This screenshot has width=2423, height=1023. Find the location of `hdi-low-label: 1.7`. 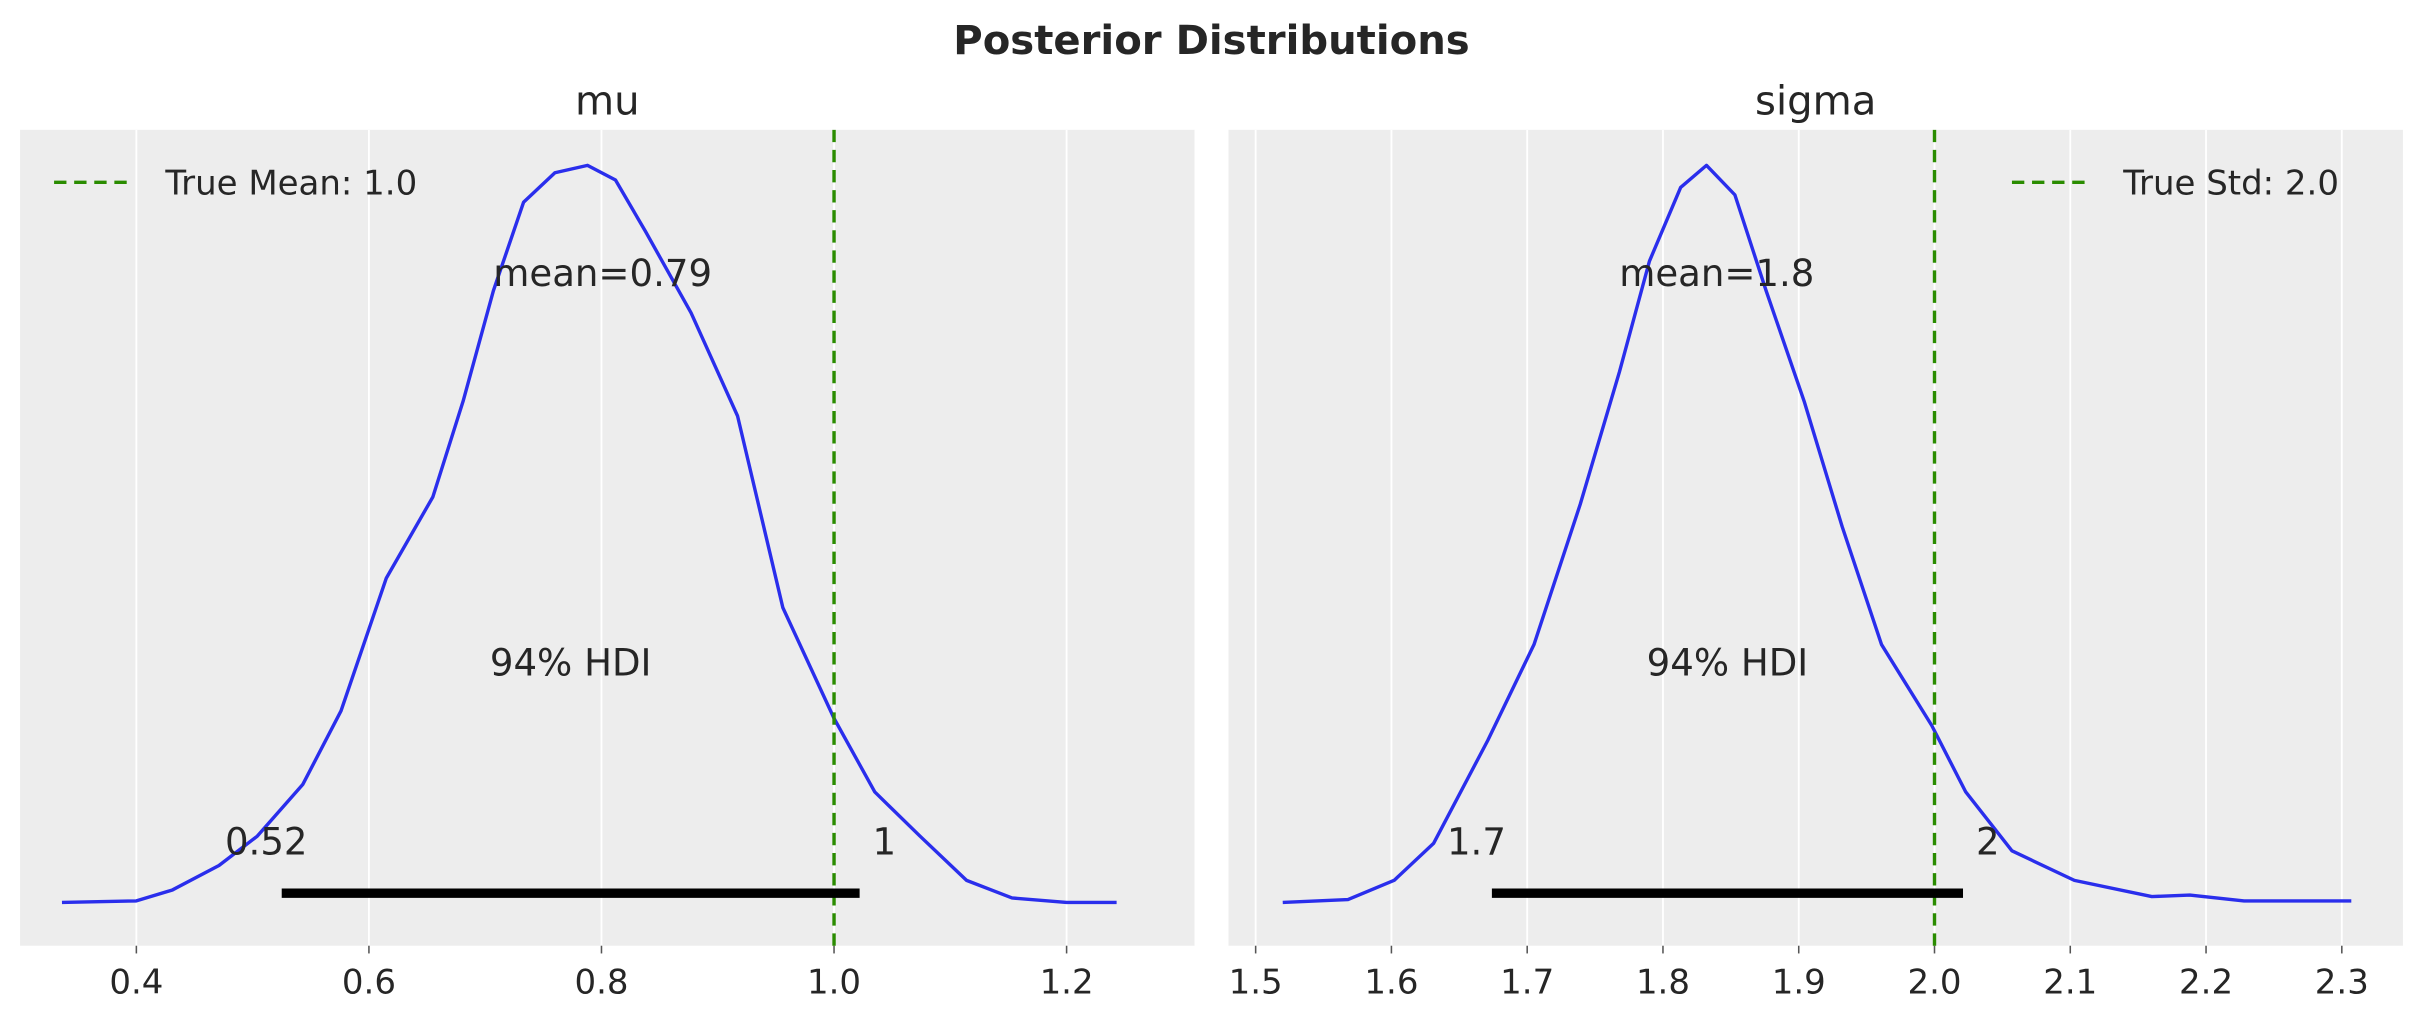

hdi-low-label: 1.7 is located at coordinates (1476, 842).